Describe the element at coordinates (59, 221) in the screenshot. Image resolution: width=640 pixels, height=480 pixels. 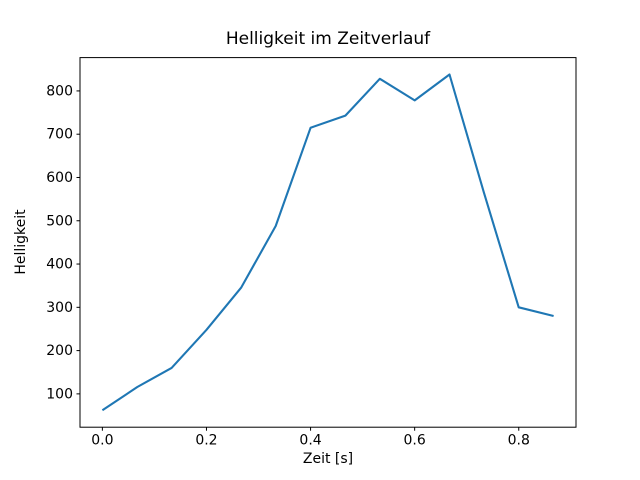
I see `y-tick-label: 500` at that location.